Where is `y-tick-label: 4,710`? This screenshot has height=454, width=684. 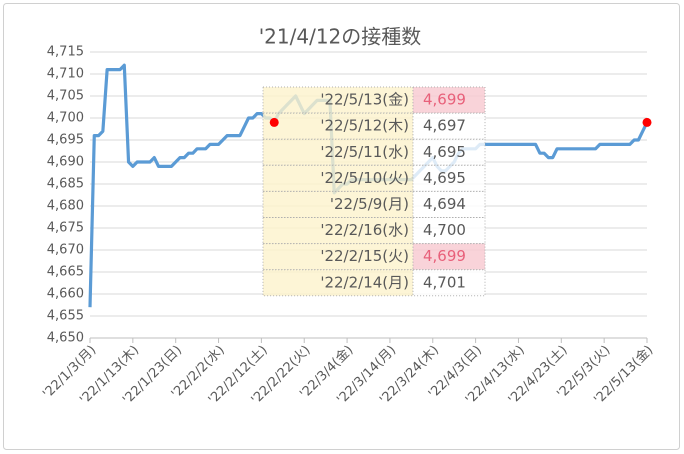 y-tick-label: 4,710 is located at coordinates (65, 74).